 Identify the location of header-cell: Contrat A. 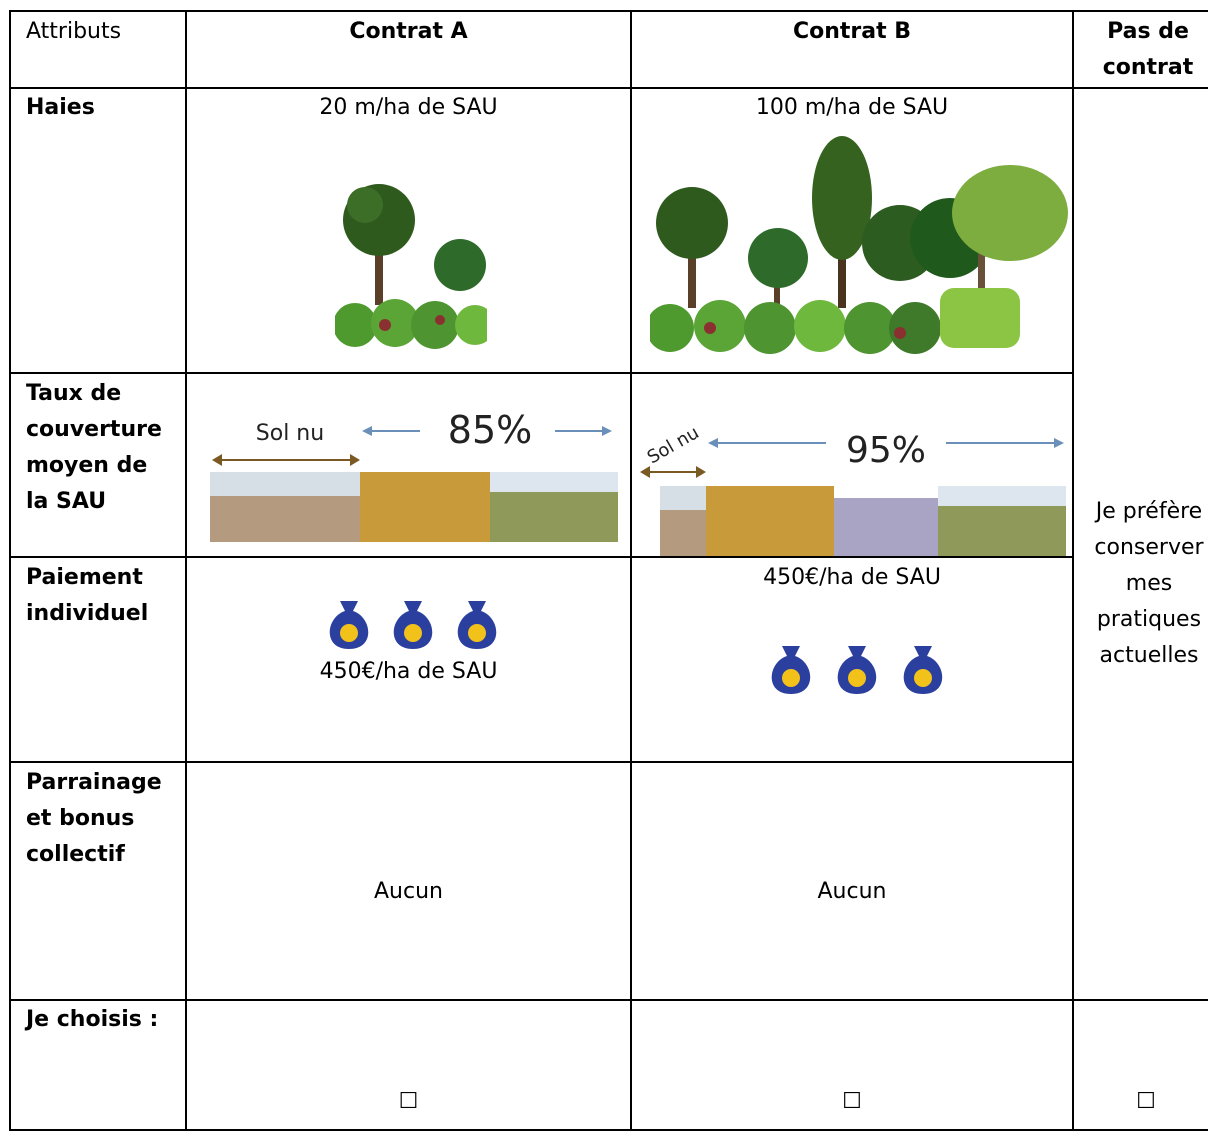
(408, 31).